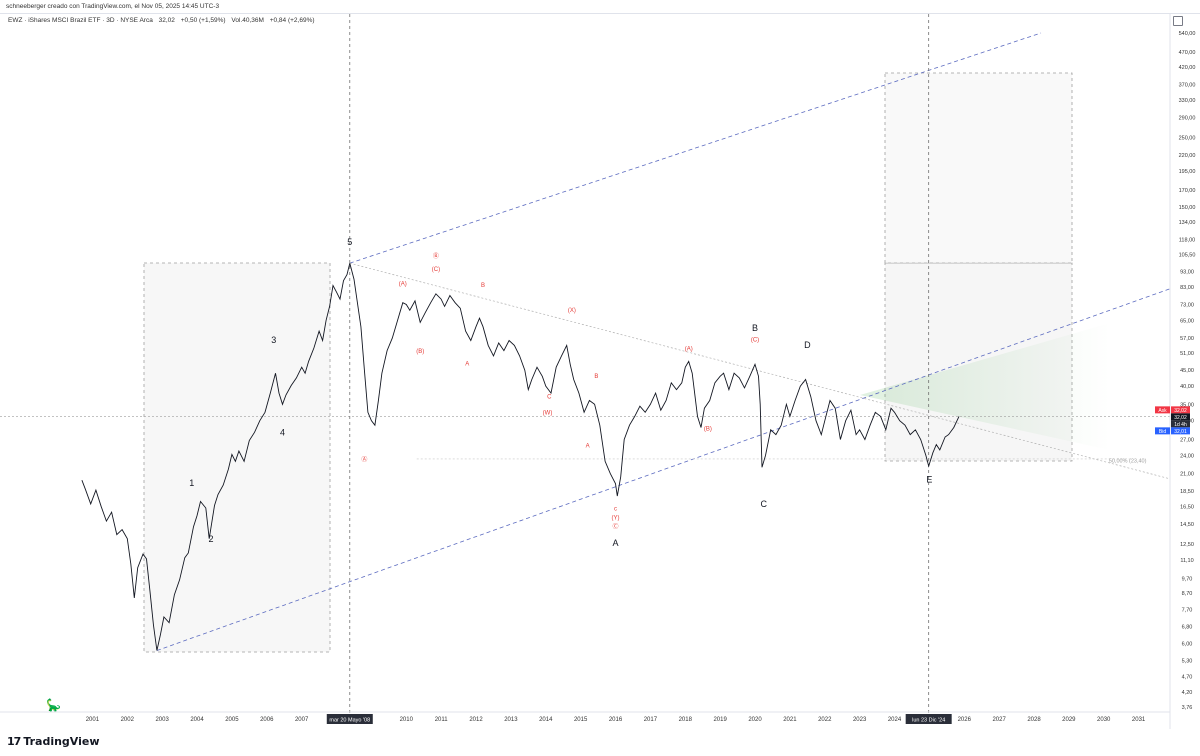 The width and height of the screenshot is (1200, 756). I want to click on last-value: 32,02, so click(1180, 418).